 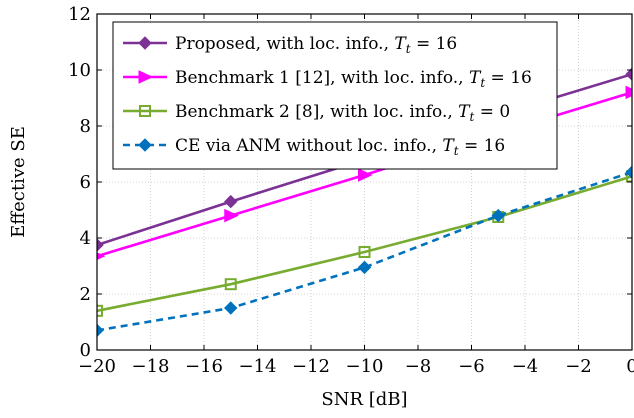 I want to click on legend-entry: CE via ANM without loc. info., Tt = 16, so click(x=314, y=147).